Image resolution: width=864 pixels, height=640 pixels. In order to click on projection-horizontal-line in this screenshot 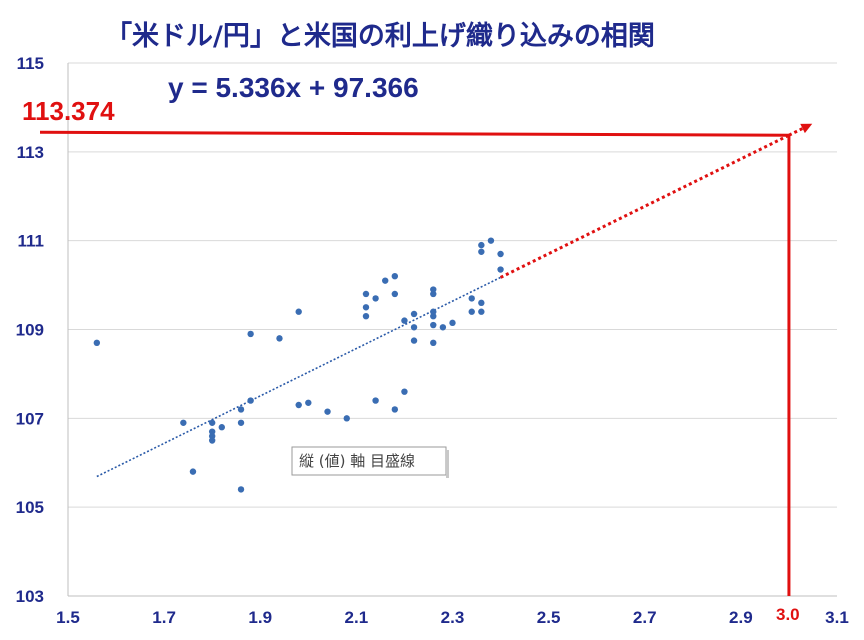, I will do `click(414, 133)`.